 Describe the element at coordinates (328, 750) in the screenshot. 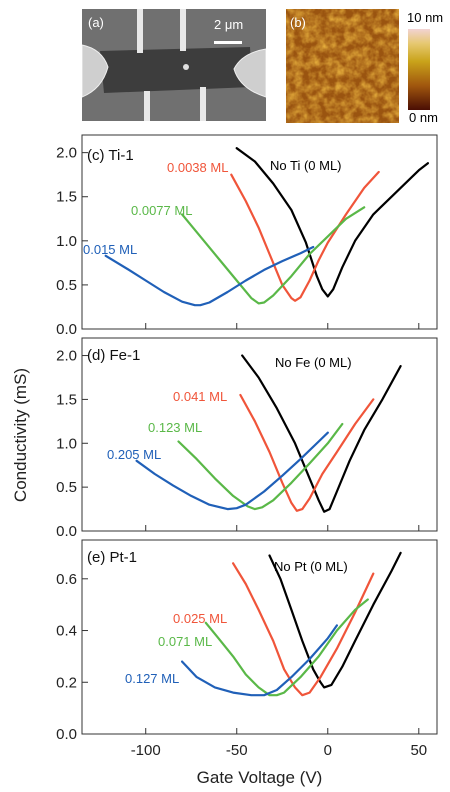

I see `x-tick-label: 0` at that location.